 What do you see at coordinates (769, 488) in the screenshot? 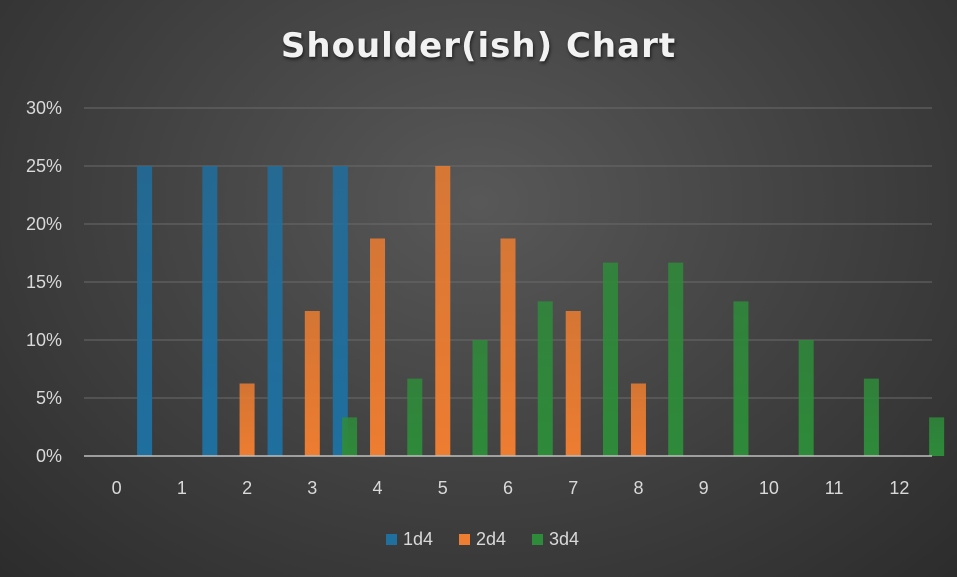
I see `x-tick-label: 10` at bounding box center [769, 488].